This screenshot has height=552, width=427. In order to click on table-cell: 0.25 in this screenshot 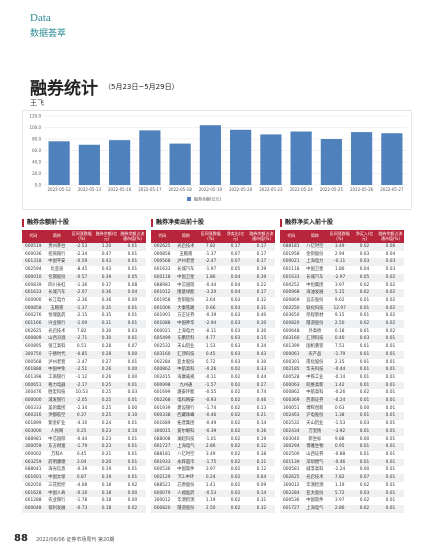, I will do `click(82, 431)`.